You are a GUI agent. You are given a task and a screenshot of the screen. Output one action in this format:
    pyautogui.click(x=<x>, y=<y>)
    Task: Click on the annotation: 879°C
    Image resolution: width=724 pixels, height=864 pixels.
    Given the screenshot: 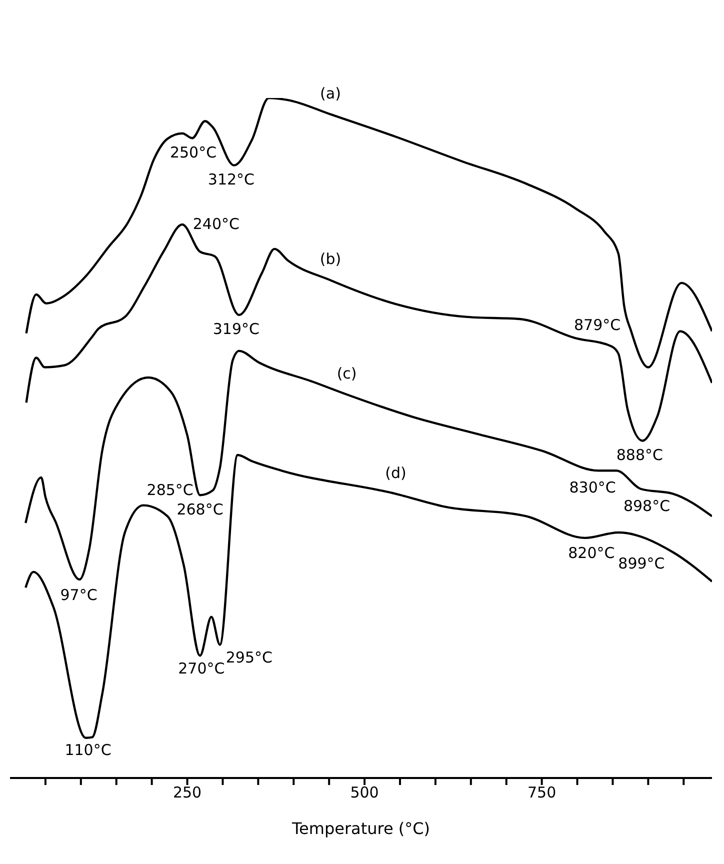 What is the action you would take?
    pyautogui.click(x=597, y=325)
    